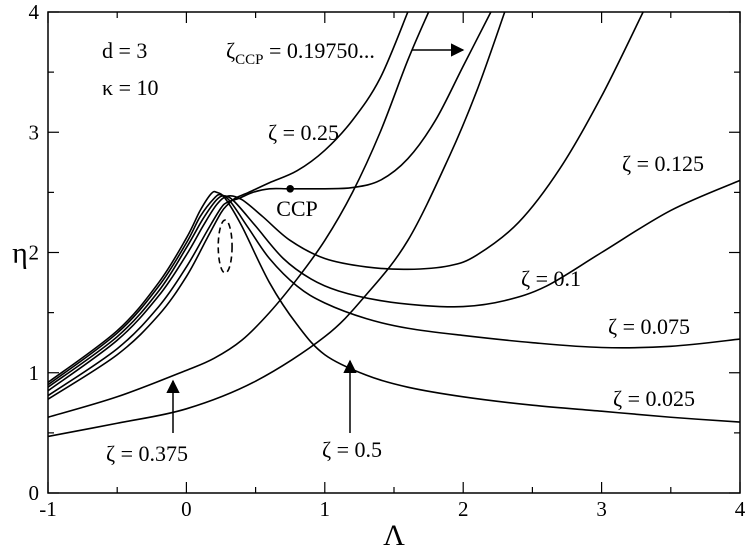  Describe the element at coordinates (325, 509) in the screenshot. I see `x-tick-label: 1` at that location.